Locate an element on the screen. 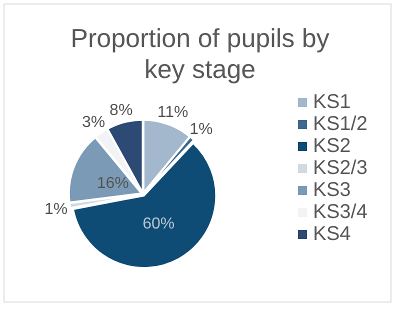  data-label: 60% is located at coordinates (158, 223).